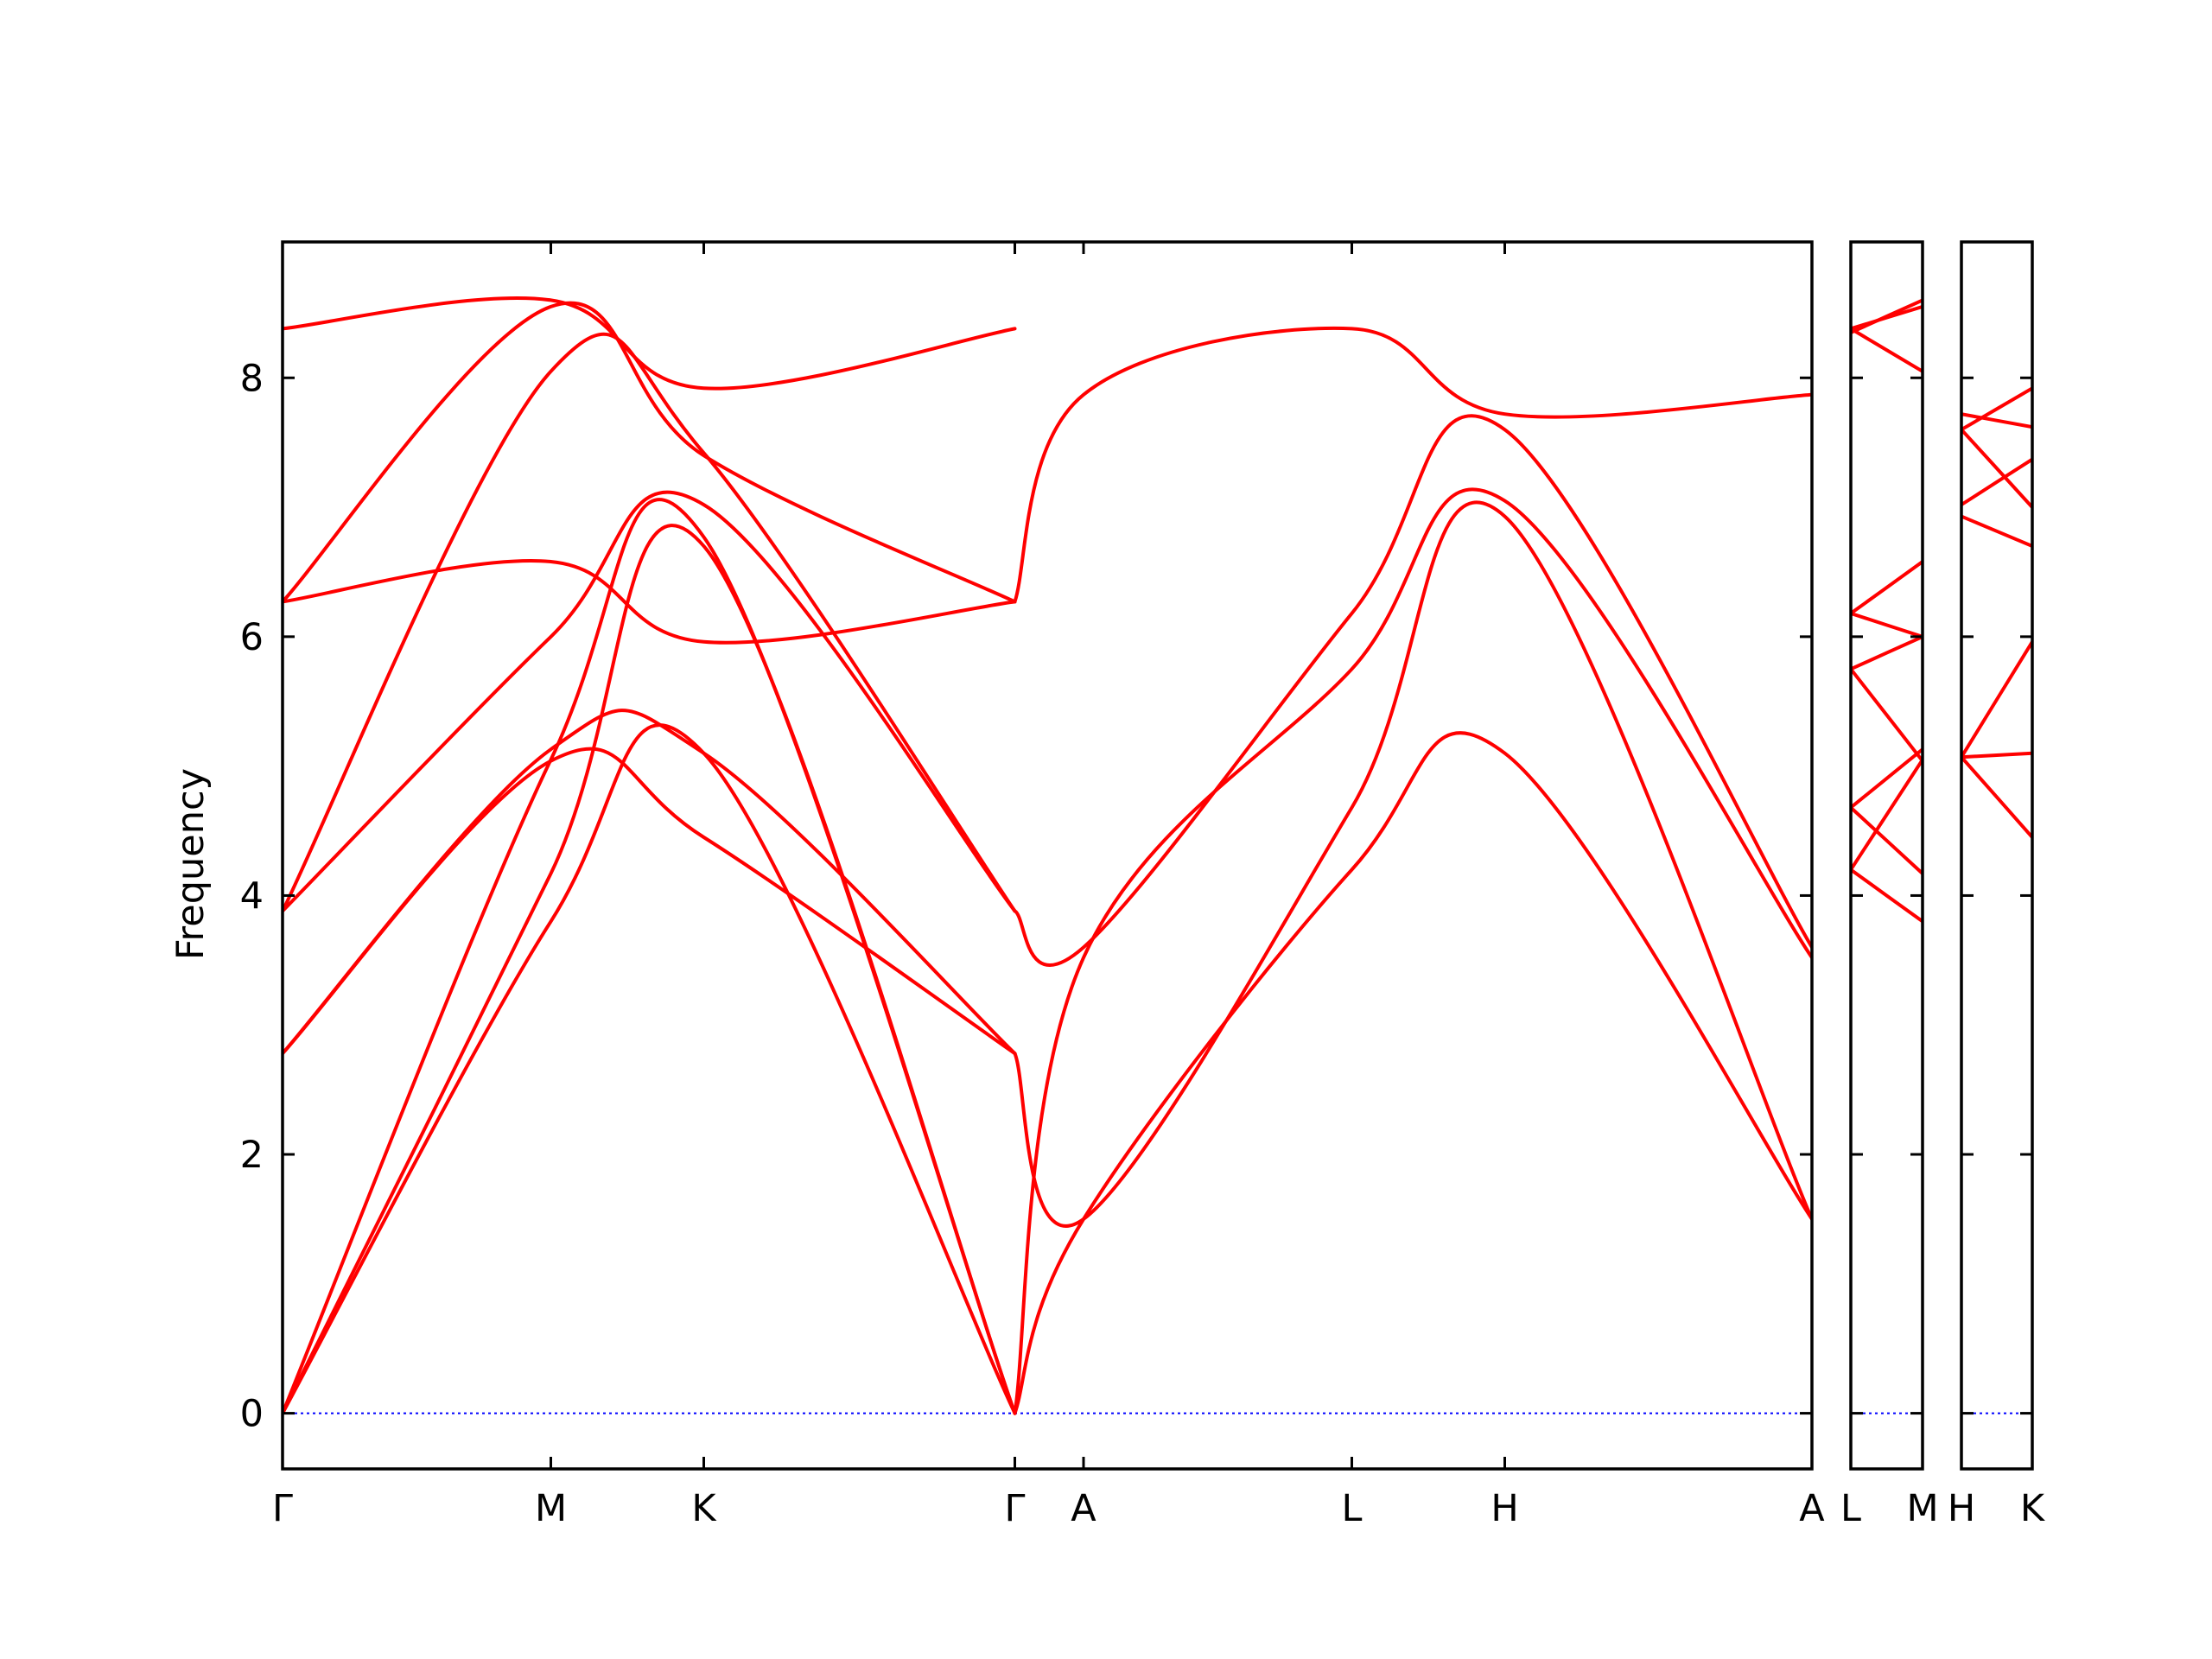 This screenshot has height=1659, width=2212. Describe the element at coordinates (252, 637) in the screenshot. I see `y-tick-label: 6` at that location.